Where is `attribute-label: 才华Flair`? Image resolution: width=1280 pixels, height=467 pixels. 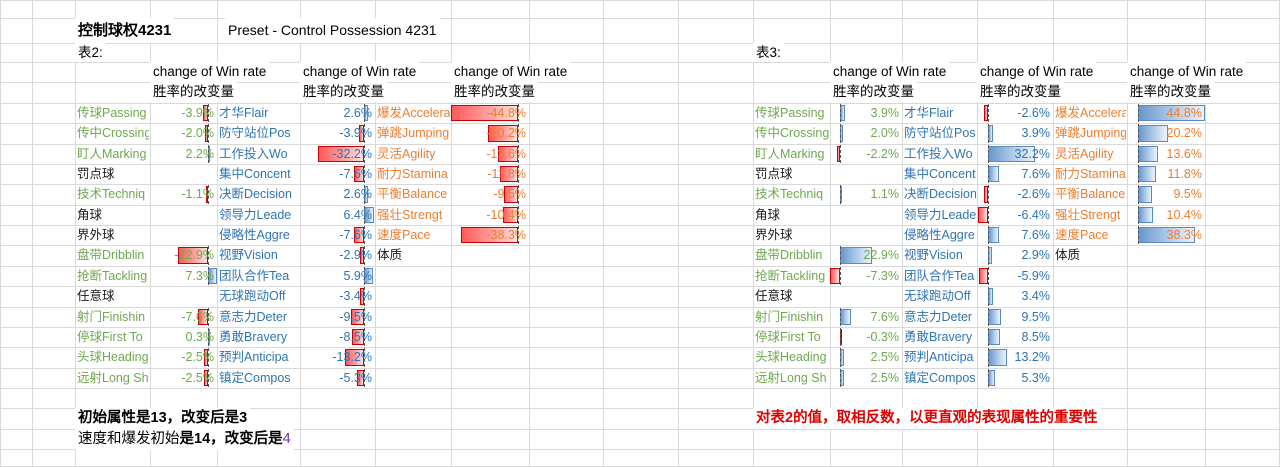 attribute-label: 才华Flair is located at coordinates (929, 113).